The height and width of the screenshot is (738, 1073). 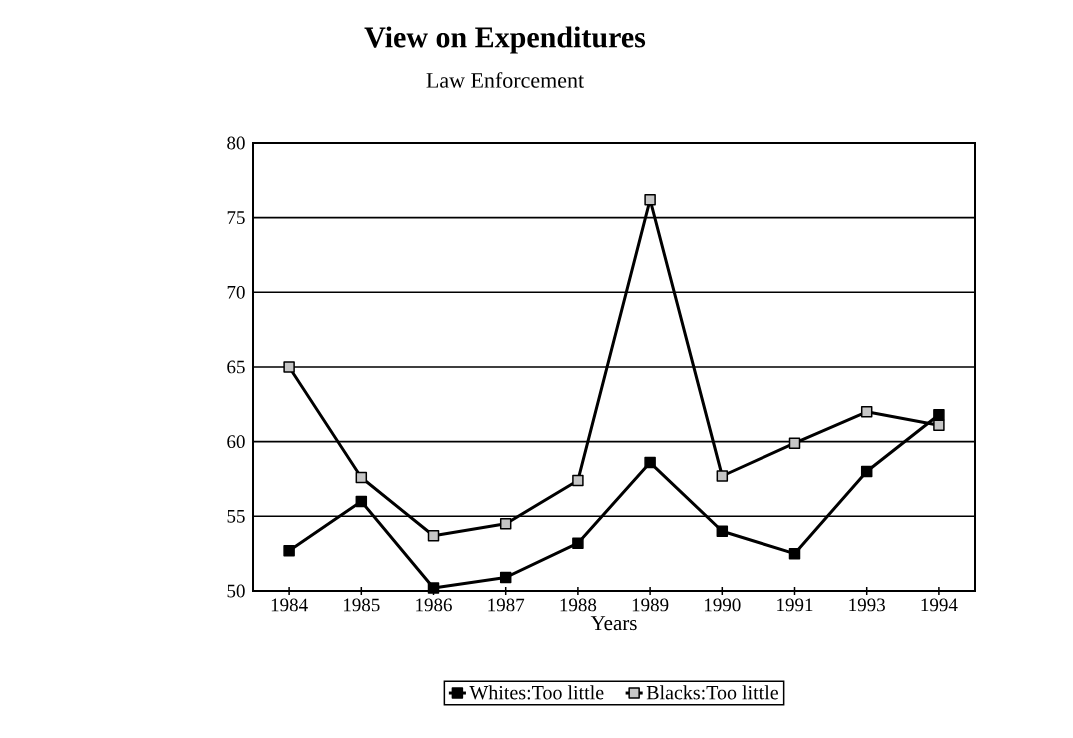 I want to click on x-tick-label: 1985, so click(x=361, y=605).